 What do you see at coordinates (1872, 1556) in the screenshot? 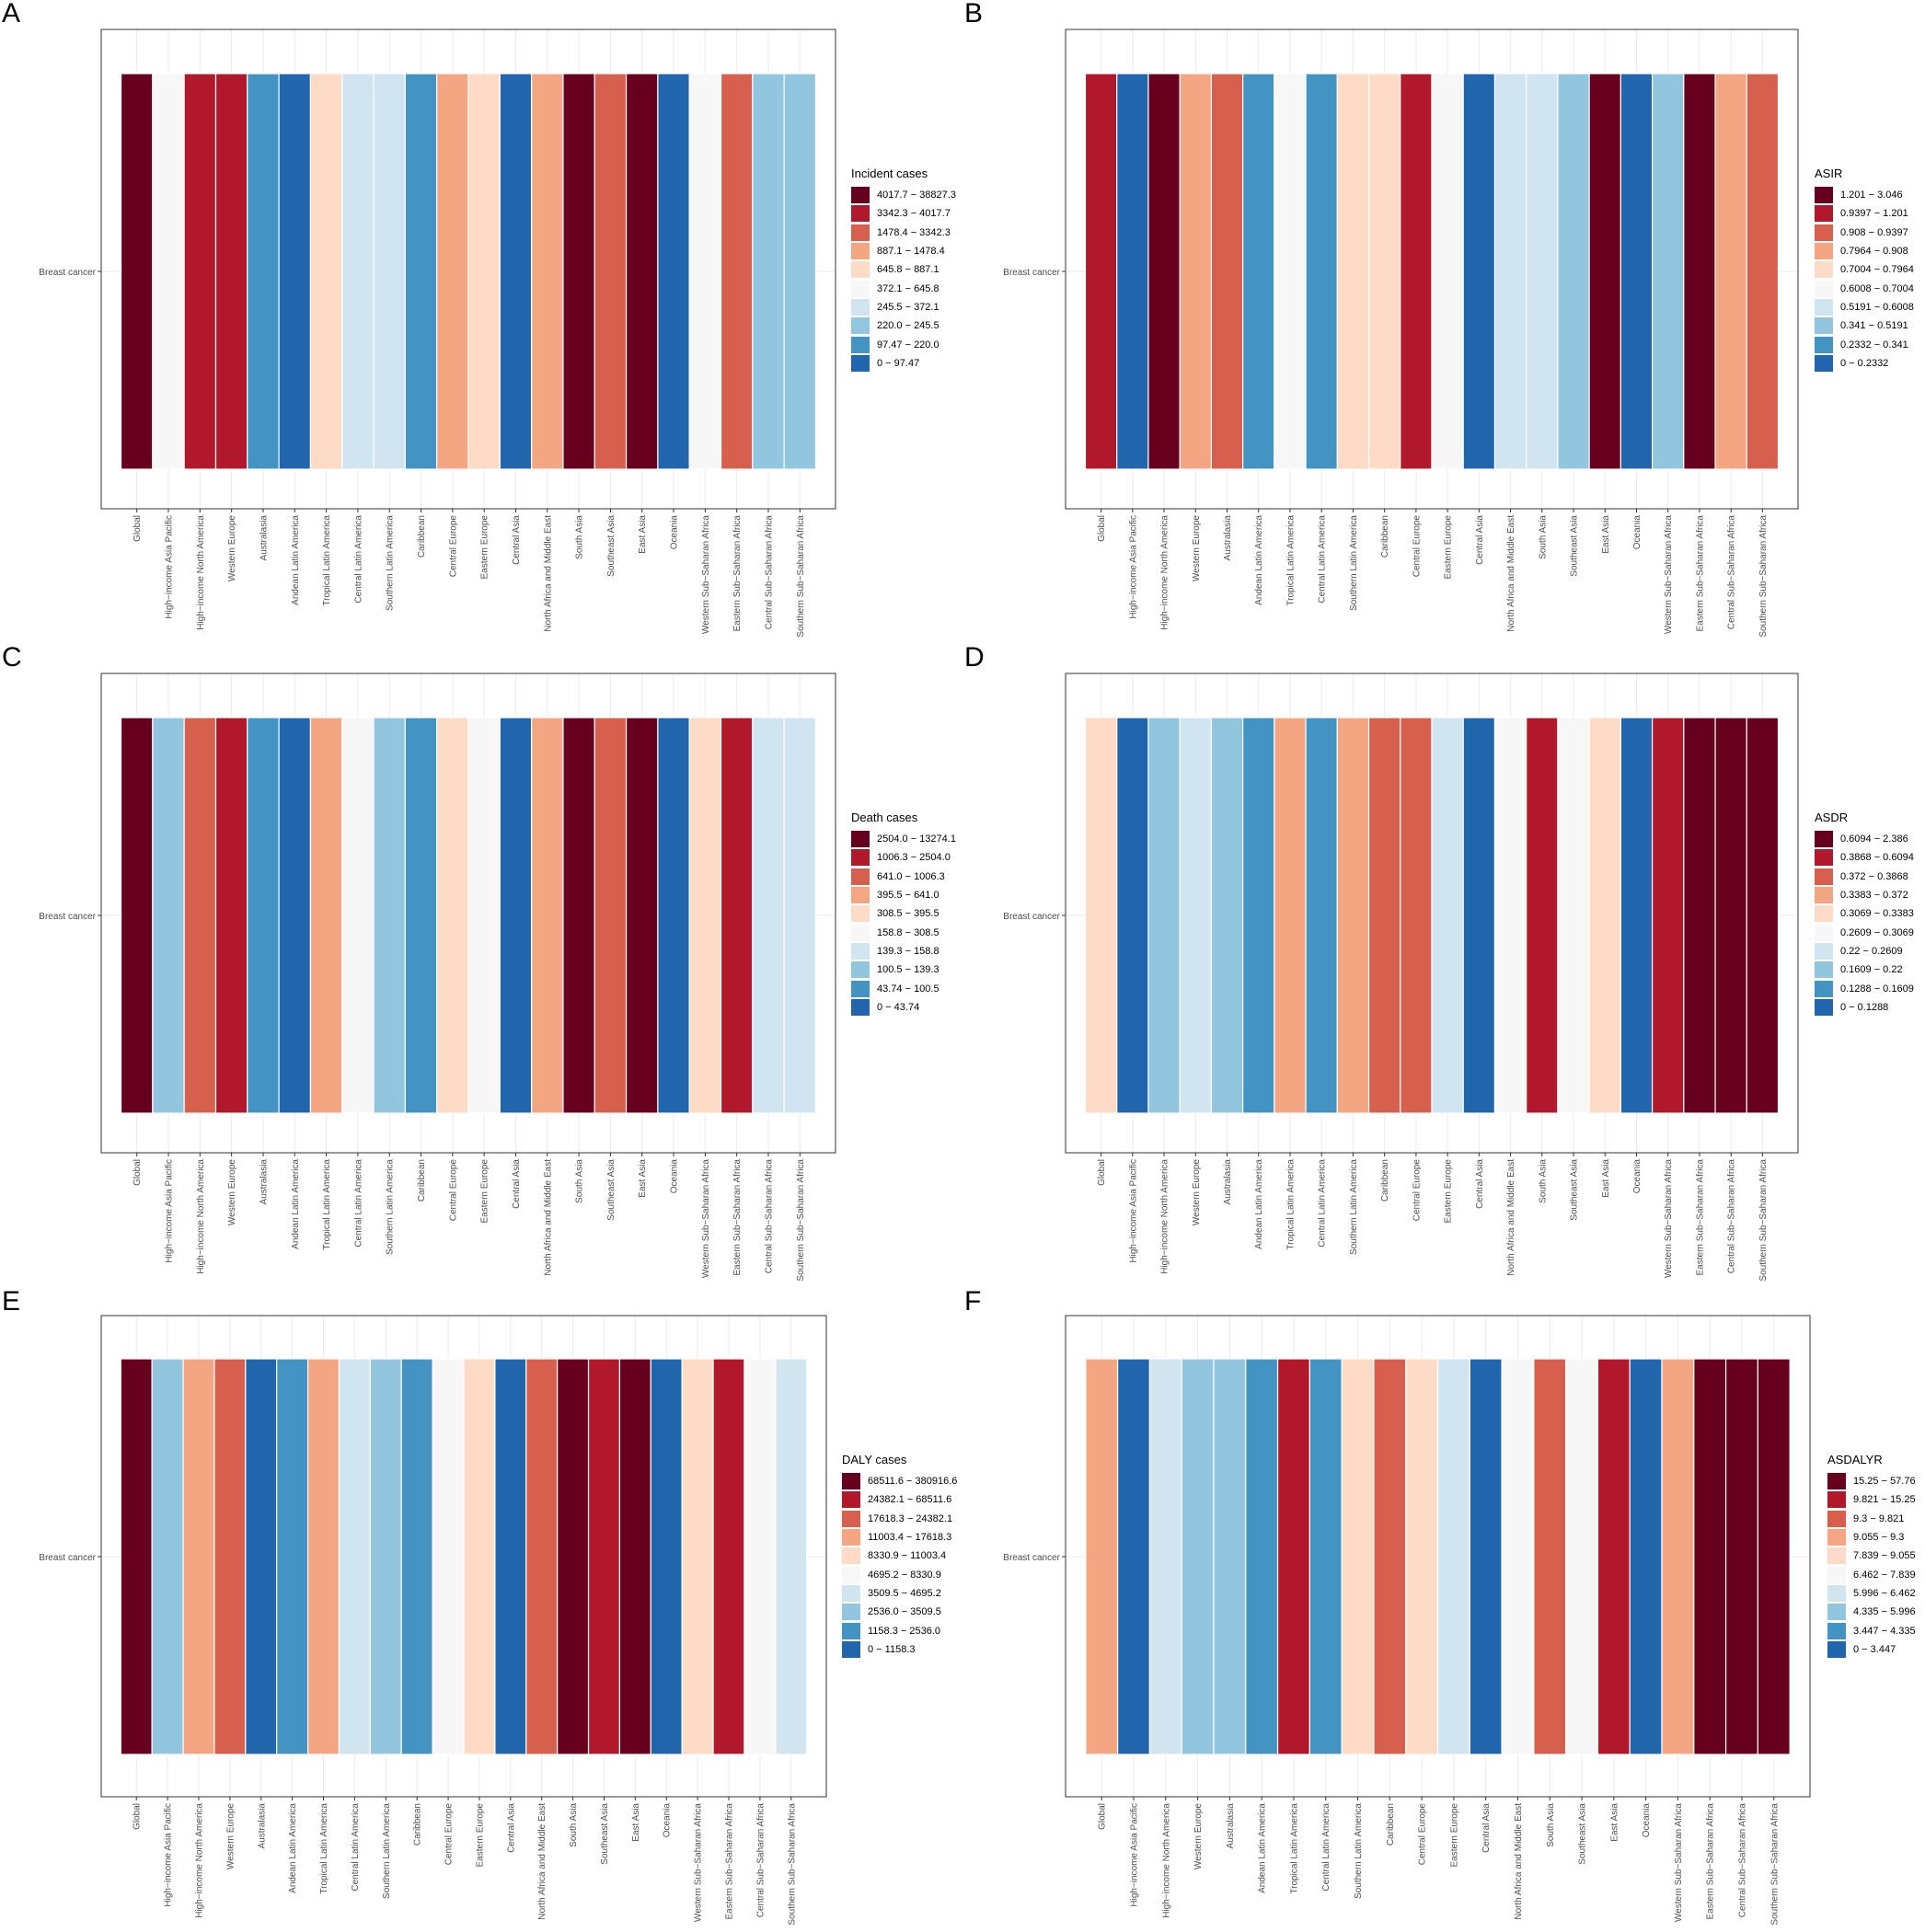
I see `legend-item-f: 7.839 − 9.055` at bounding box center [1872, 1556].